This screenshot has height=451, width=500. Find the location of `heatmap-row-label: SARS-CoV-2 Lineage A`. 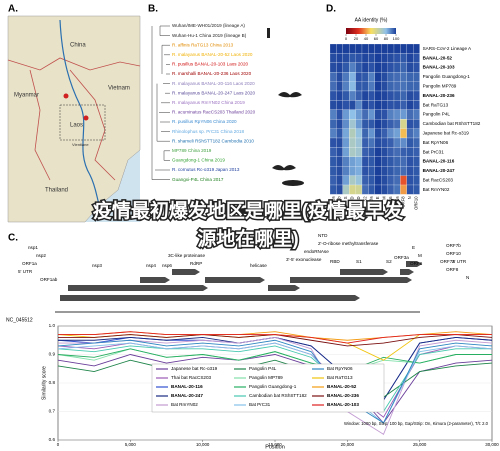

heatmap-row-label: SARS-CoV-2 Lineage A is located at coordinates (447, 48).